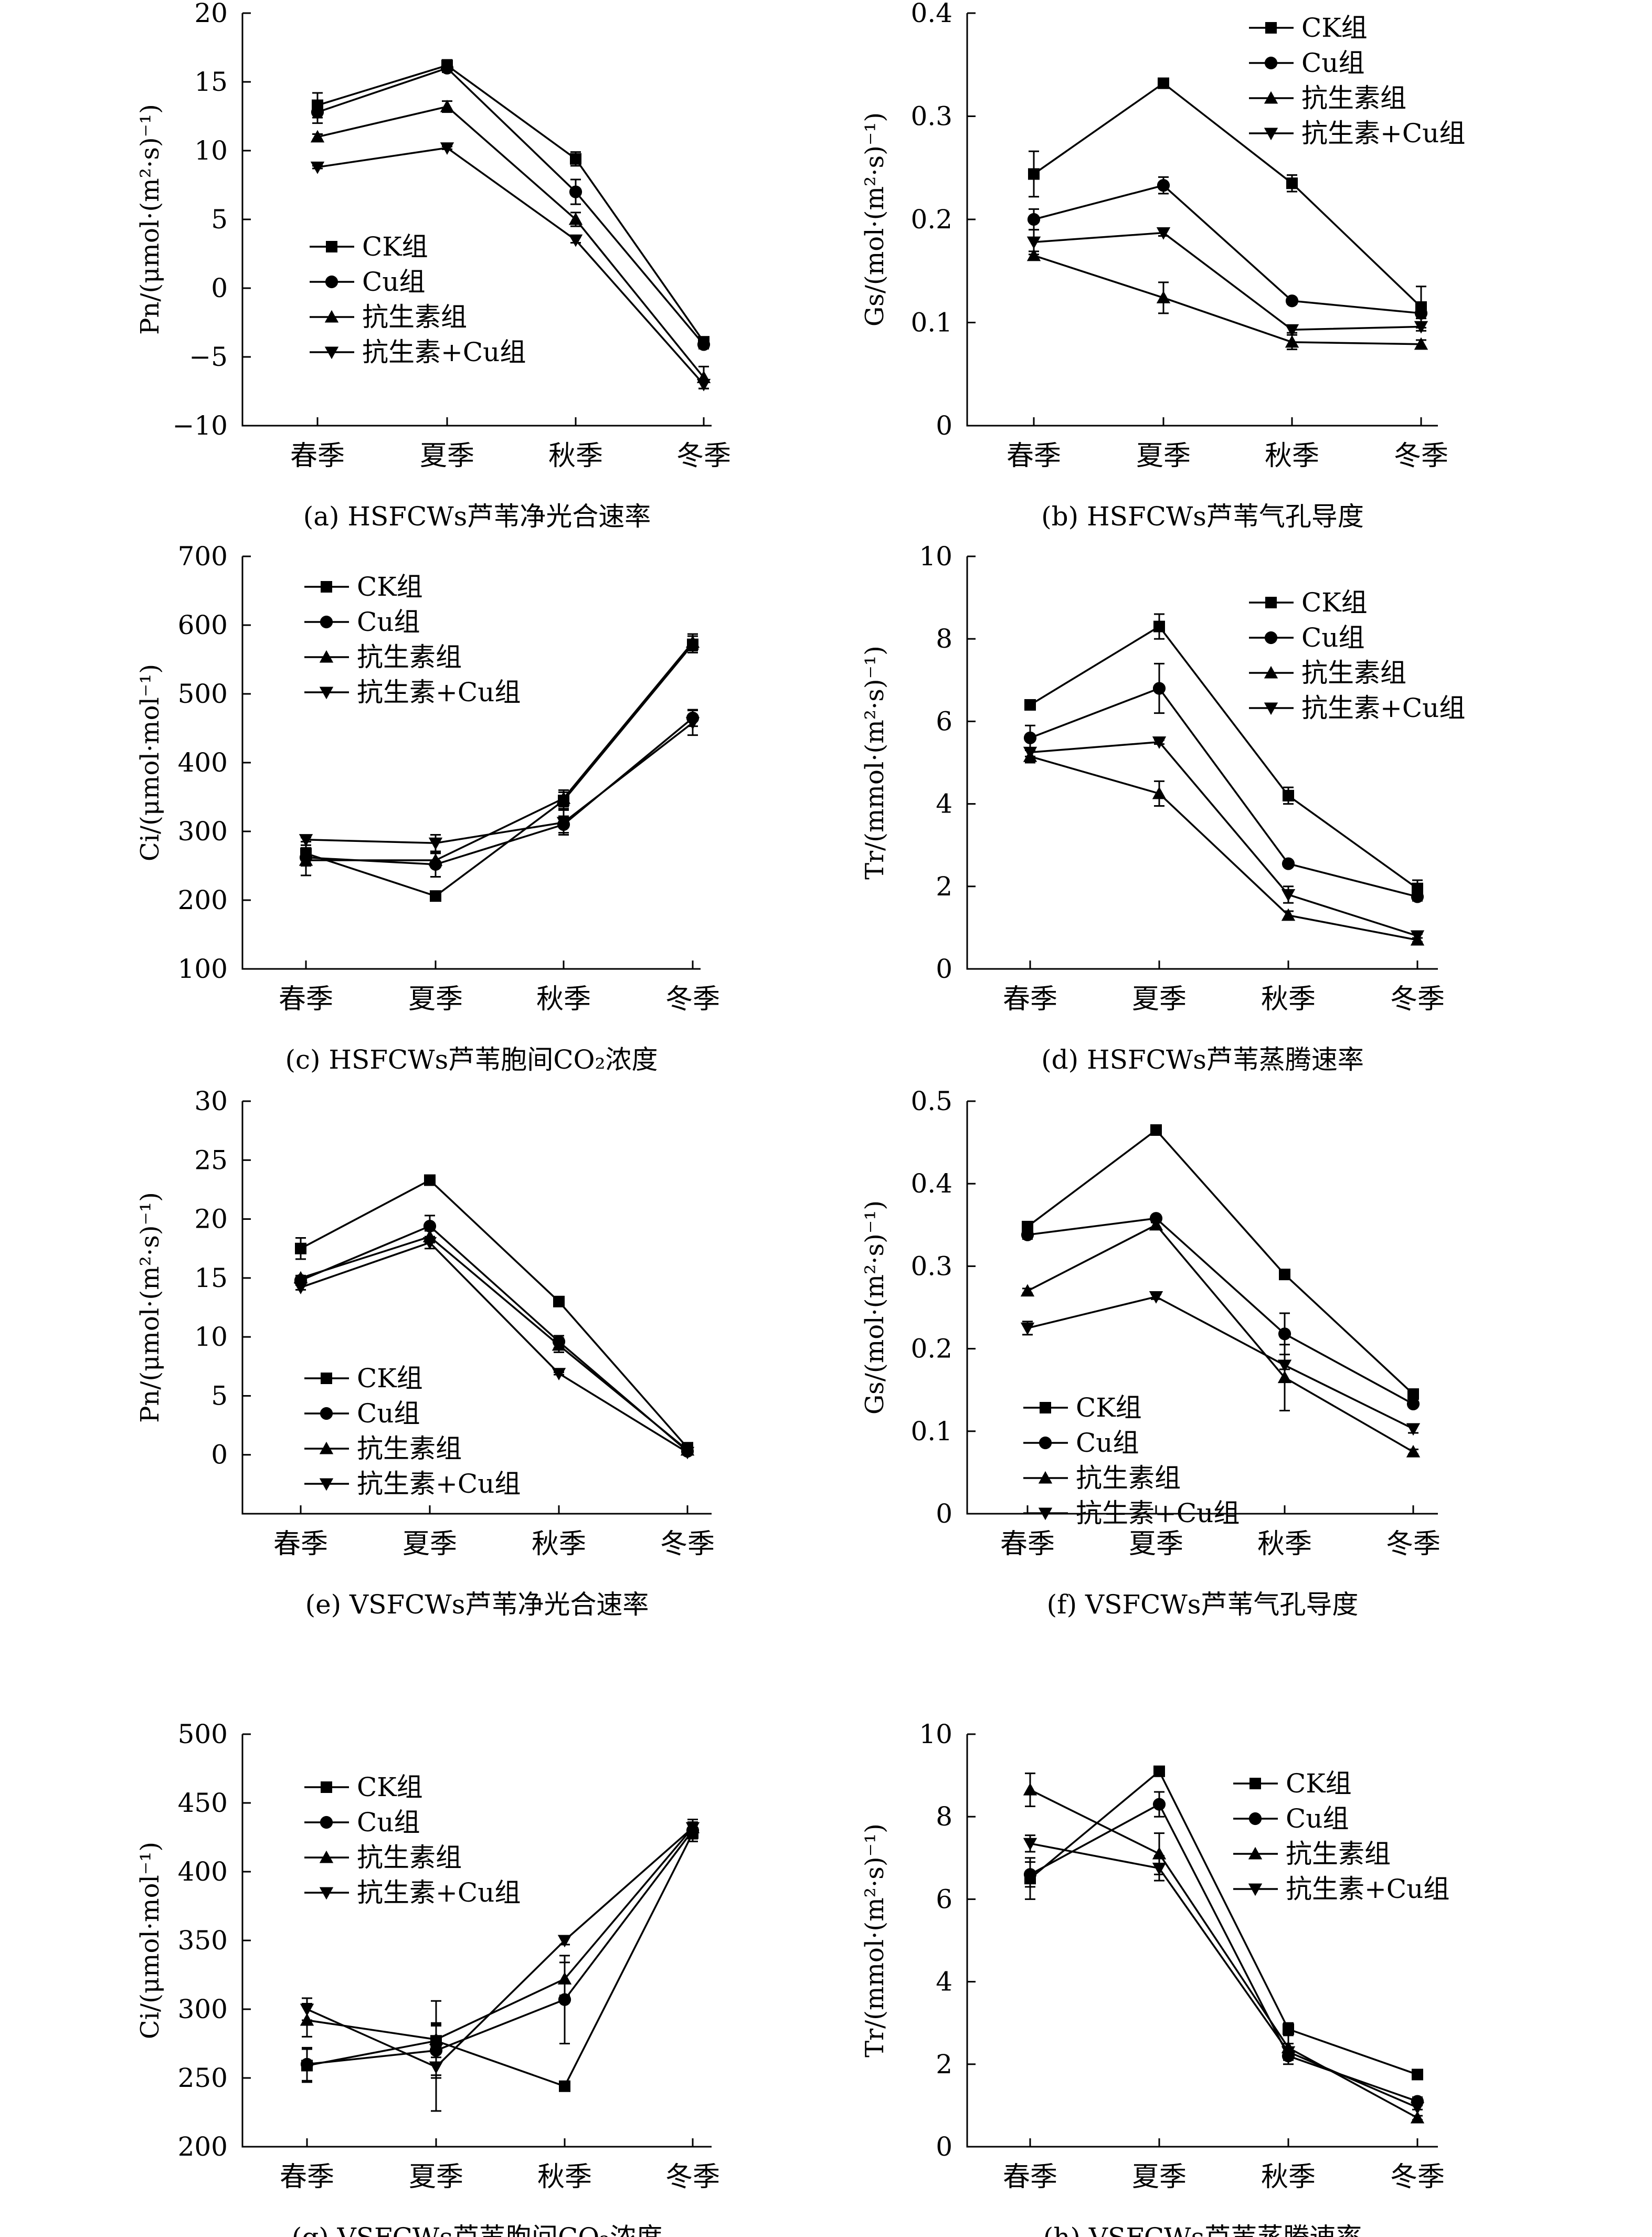 The height and width of the screenshot is (2237, 1652). I want to click on y-tick-label: 100, so click(203, 969).